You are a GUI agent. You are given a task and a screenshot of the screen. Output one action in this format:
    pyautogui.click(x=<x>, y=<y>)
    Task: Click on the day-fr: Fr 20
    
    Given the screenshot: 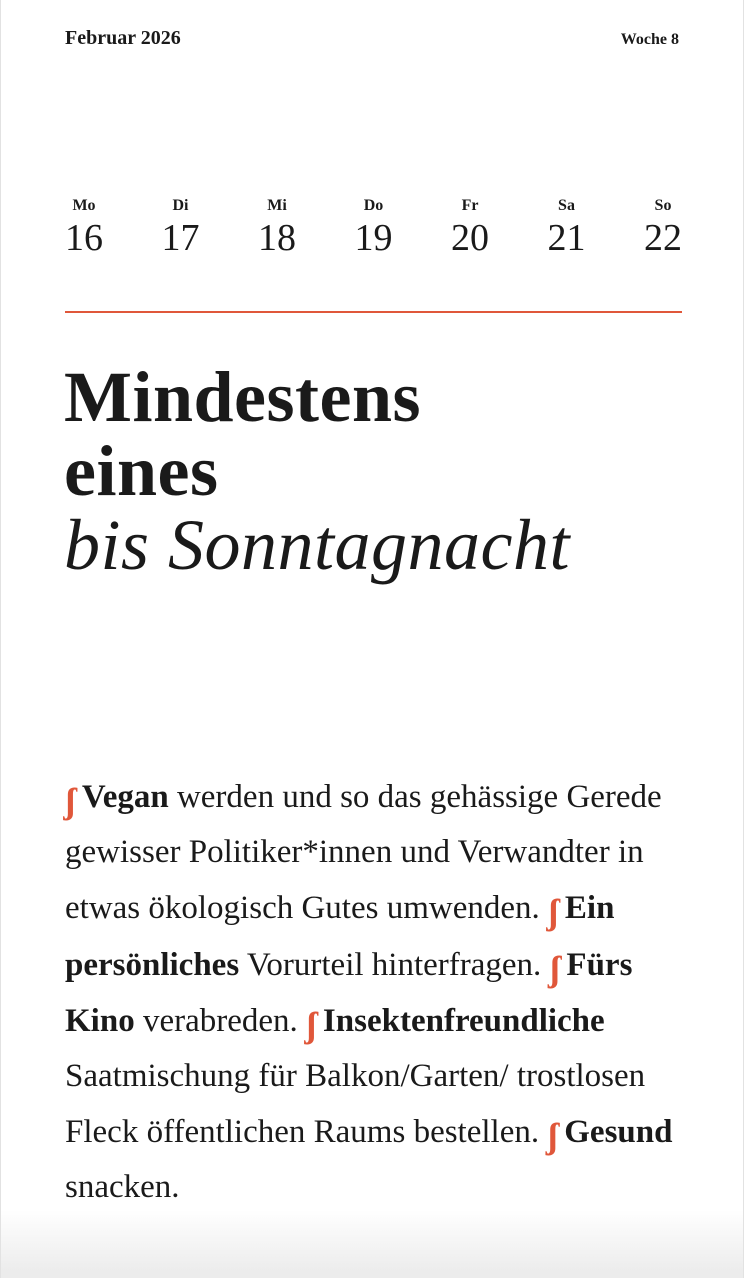 What is the action you would take?
    pyautogui.click(x=470, y=228)
    